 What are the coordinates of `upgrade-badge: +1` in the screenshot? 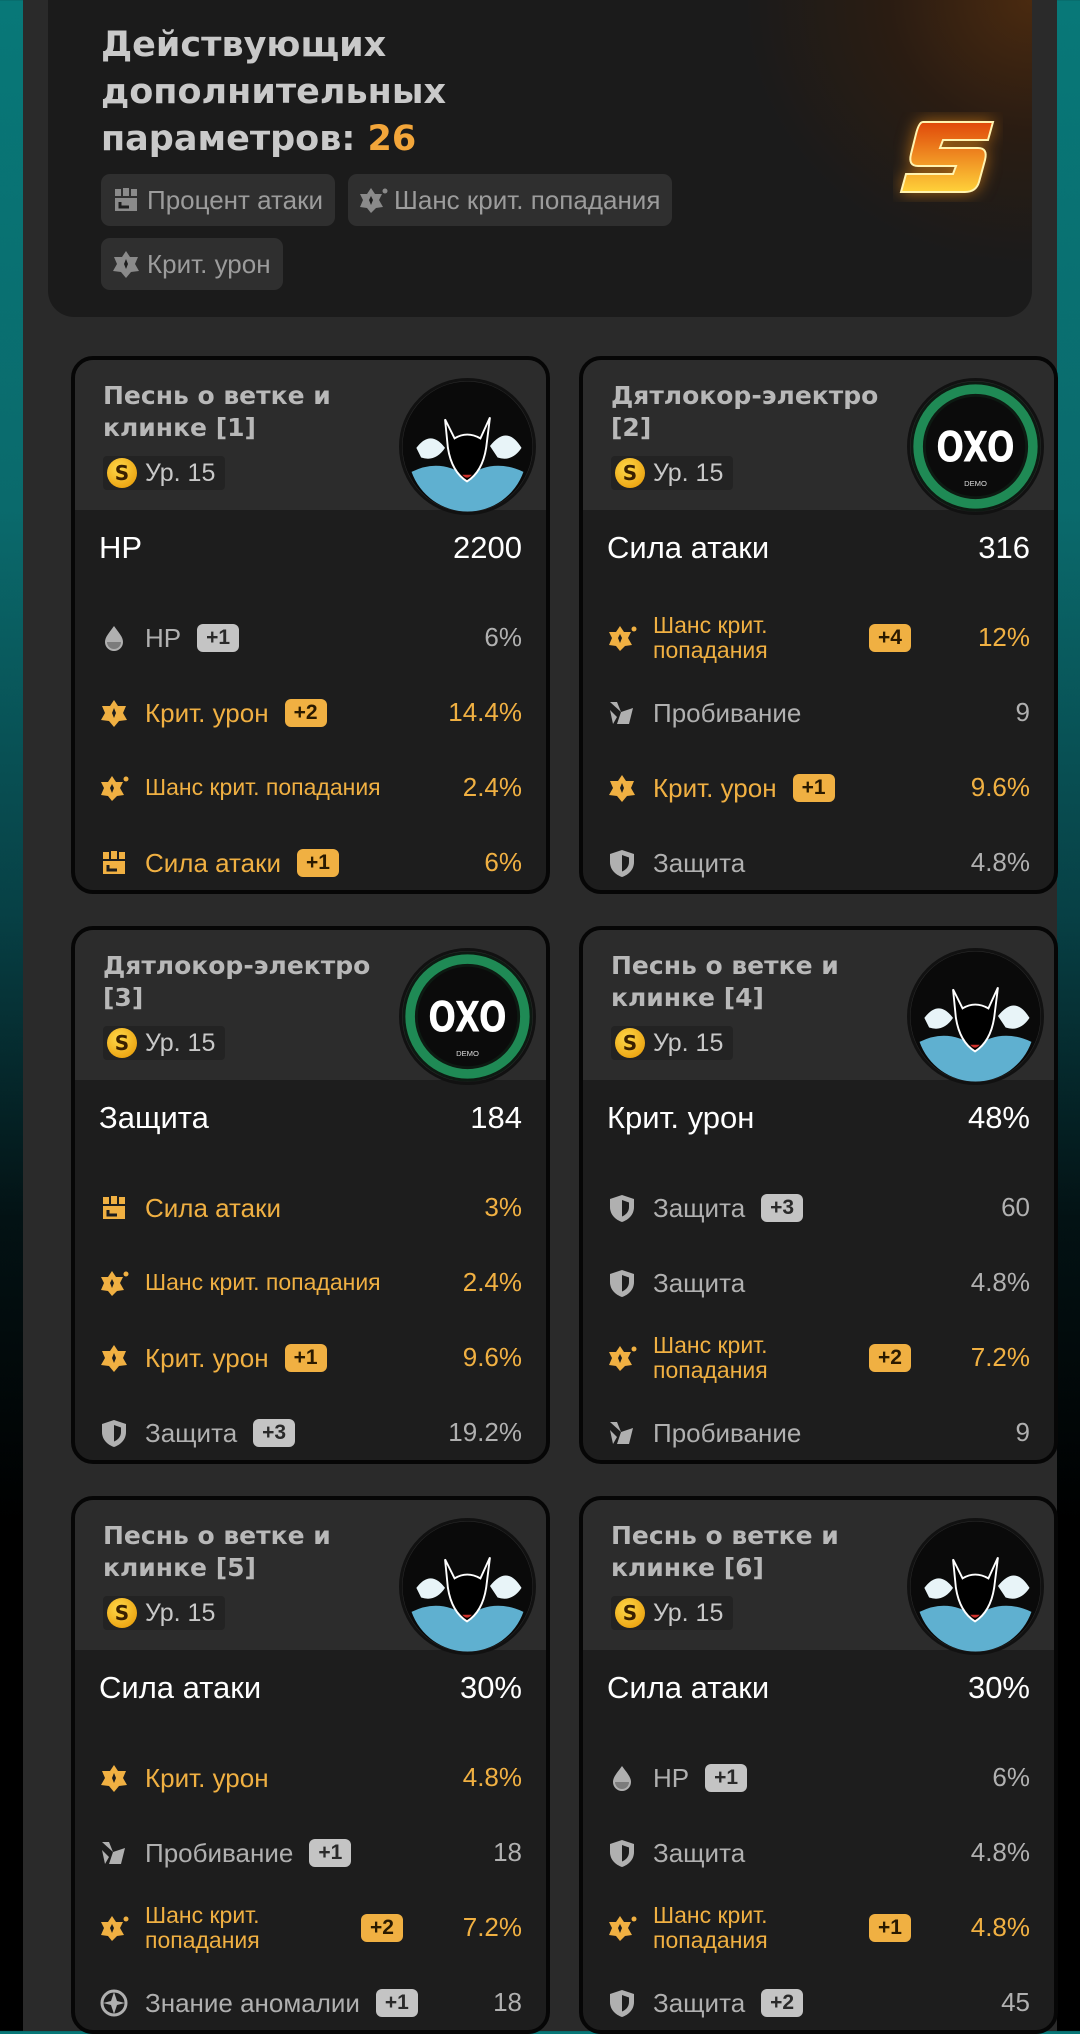 It's located at (813, 787).